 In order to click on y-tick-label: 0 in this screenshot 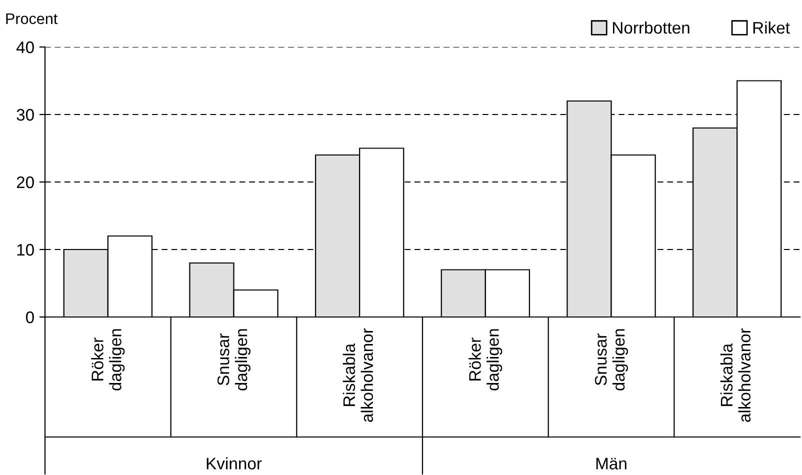, I will do `click(30, 317)`.